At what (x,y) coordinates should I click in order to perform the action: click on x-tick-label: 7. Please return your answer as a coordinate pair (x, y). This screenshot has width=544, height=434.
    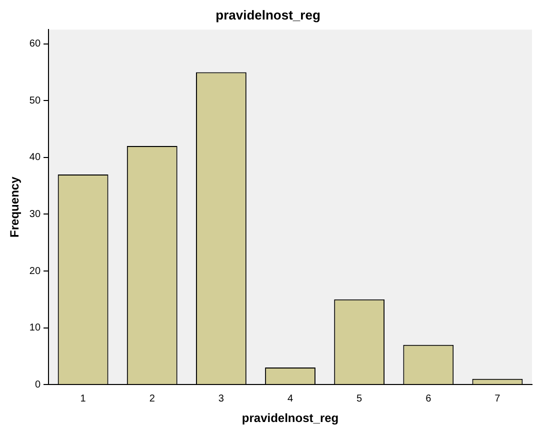
    Looking at the image, I should click on (497, 398).